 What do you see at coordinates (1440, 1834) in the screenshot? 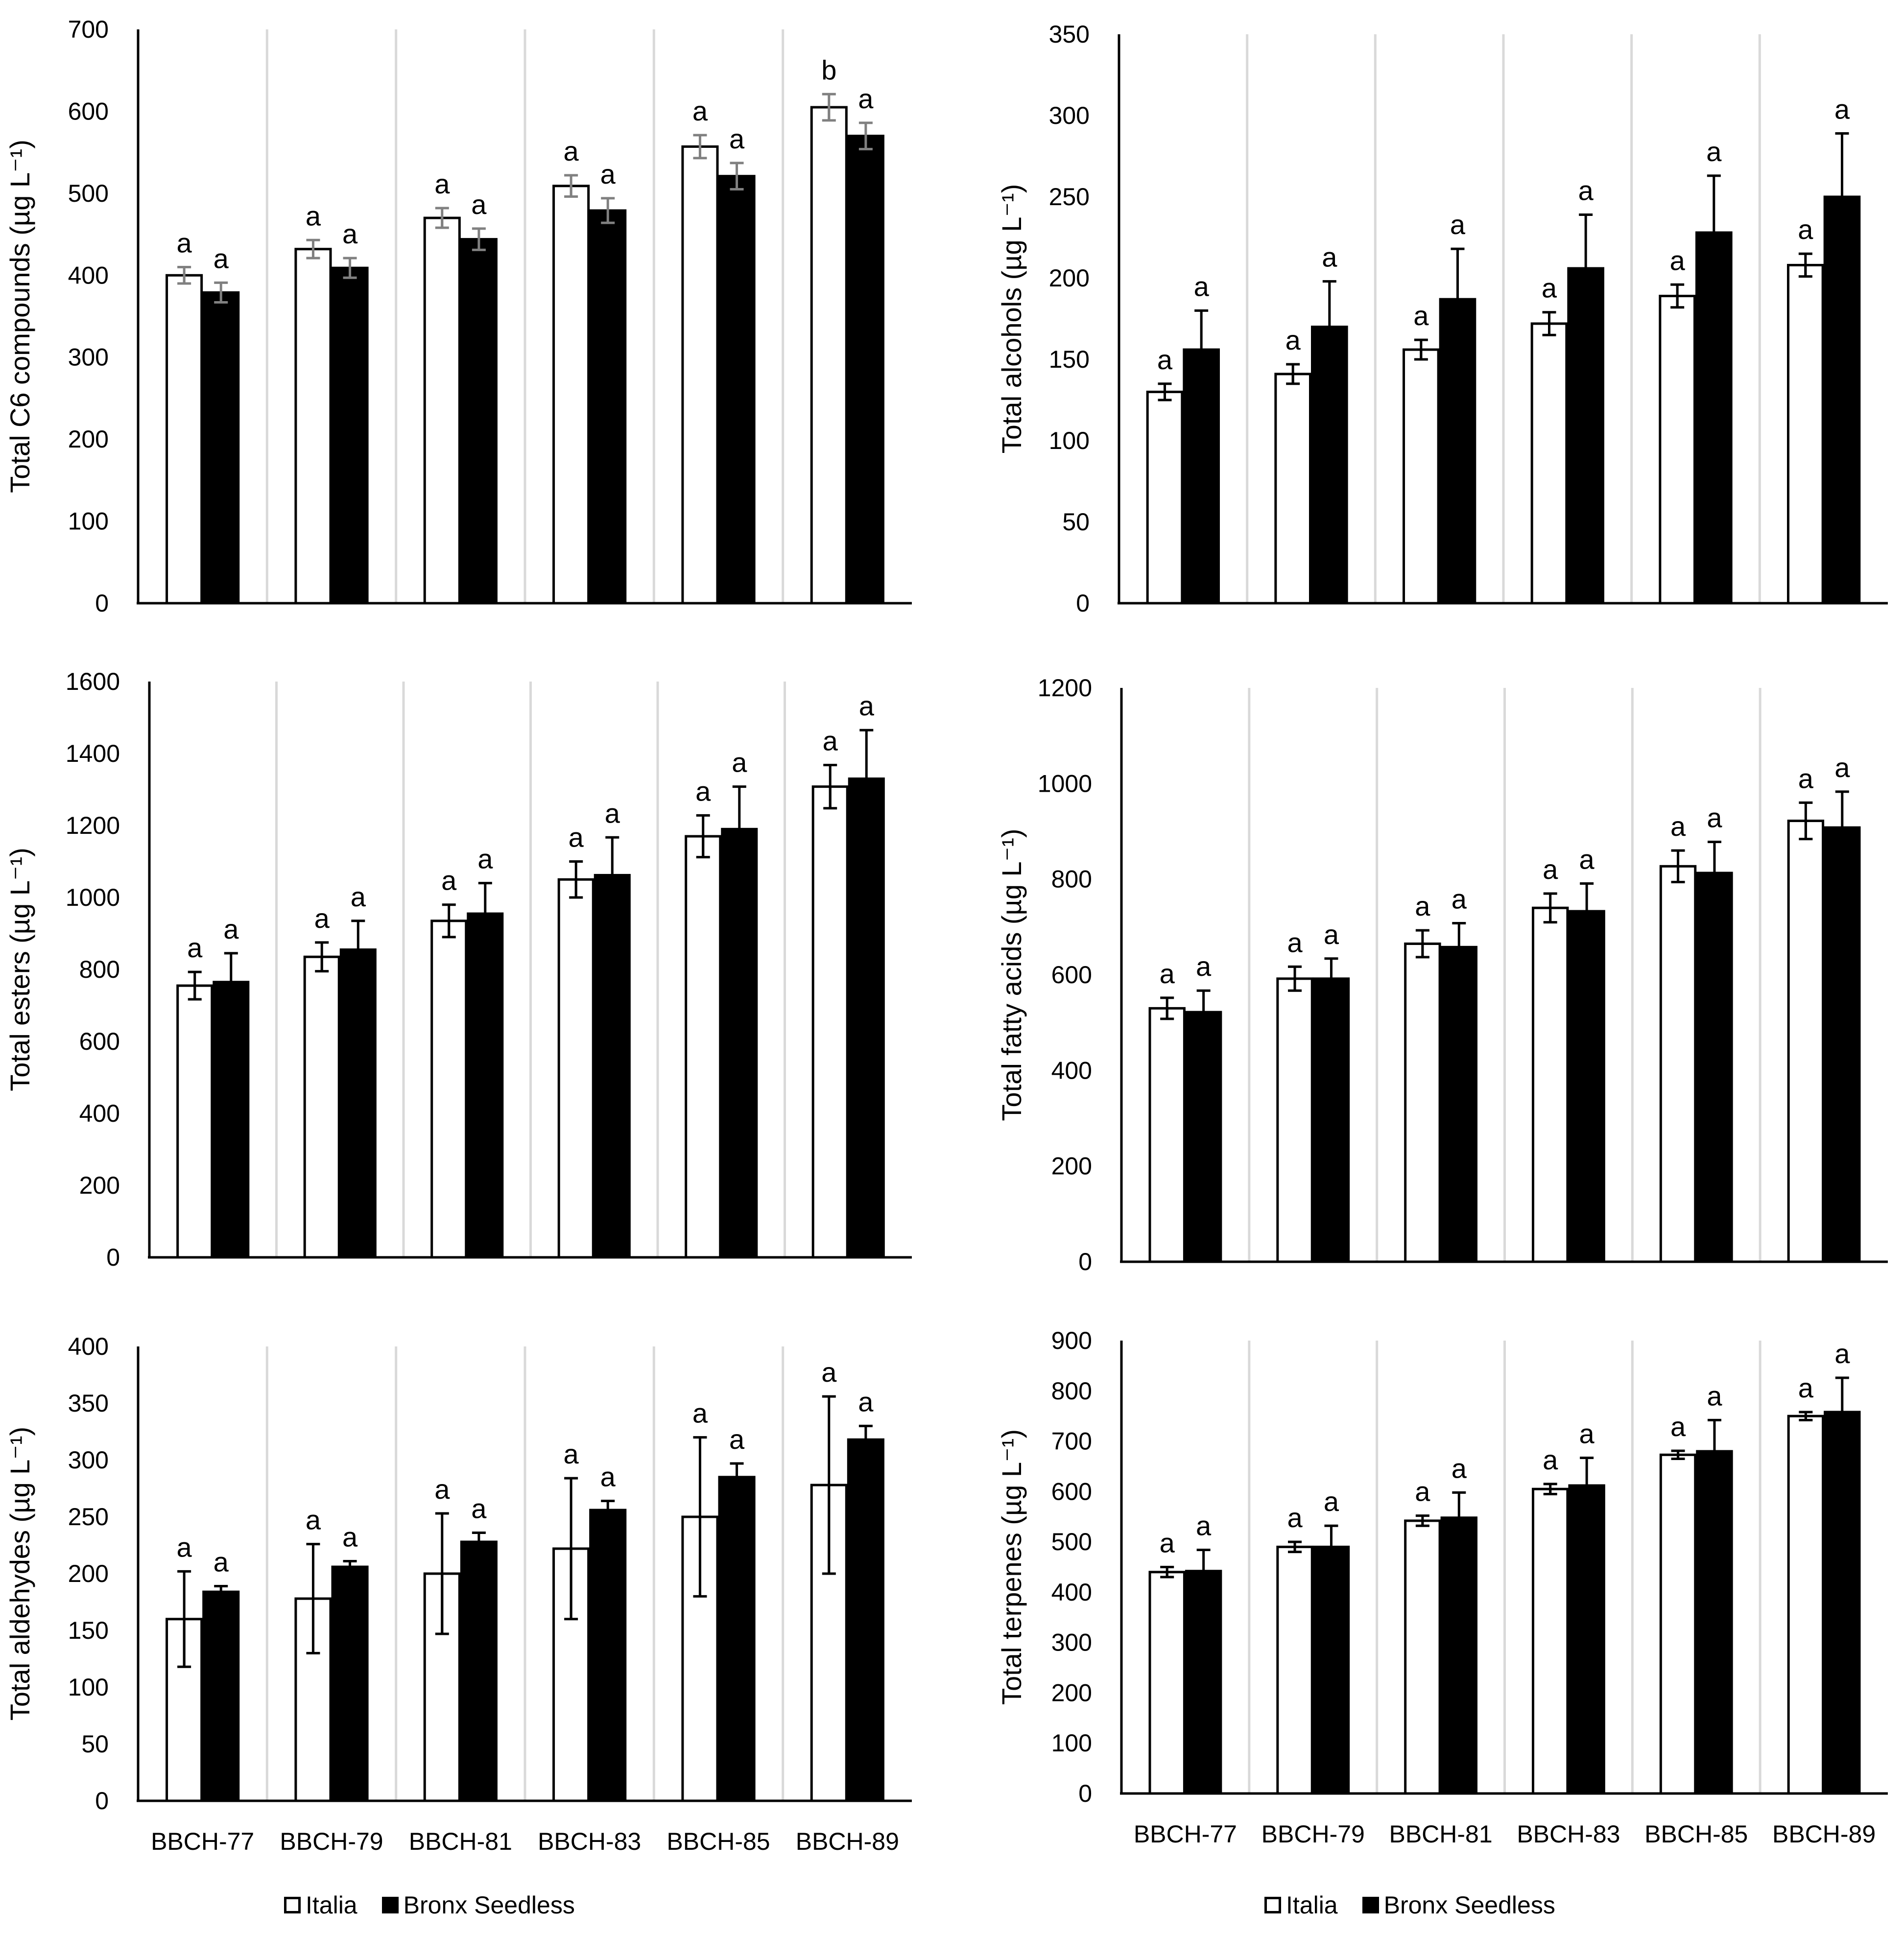
I see `x-tick-label: BBCH-81` at bounding box center [1440, 1834].